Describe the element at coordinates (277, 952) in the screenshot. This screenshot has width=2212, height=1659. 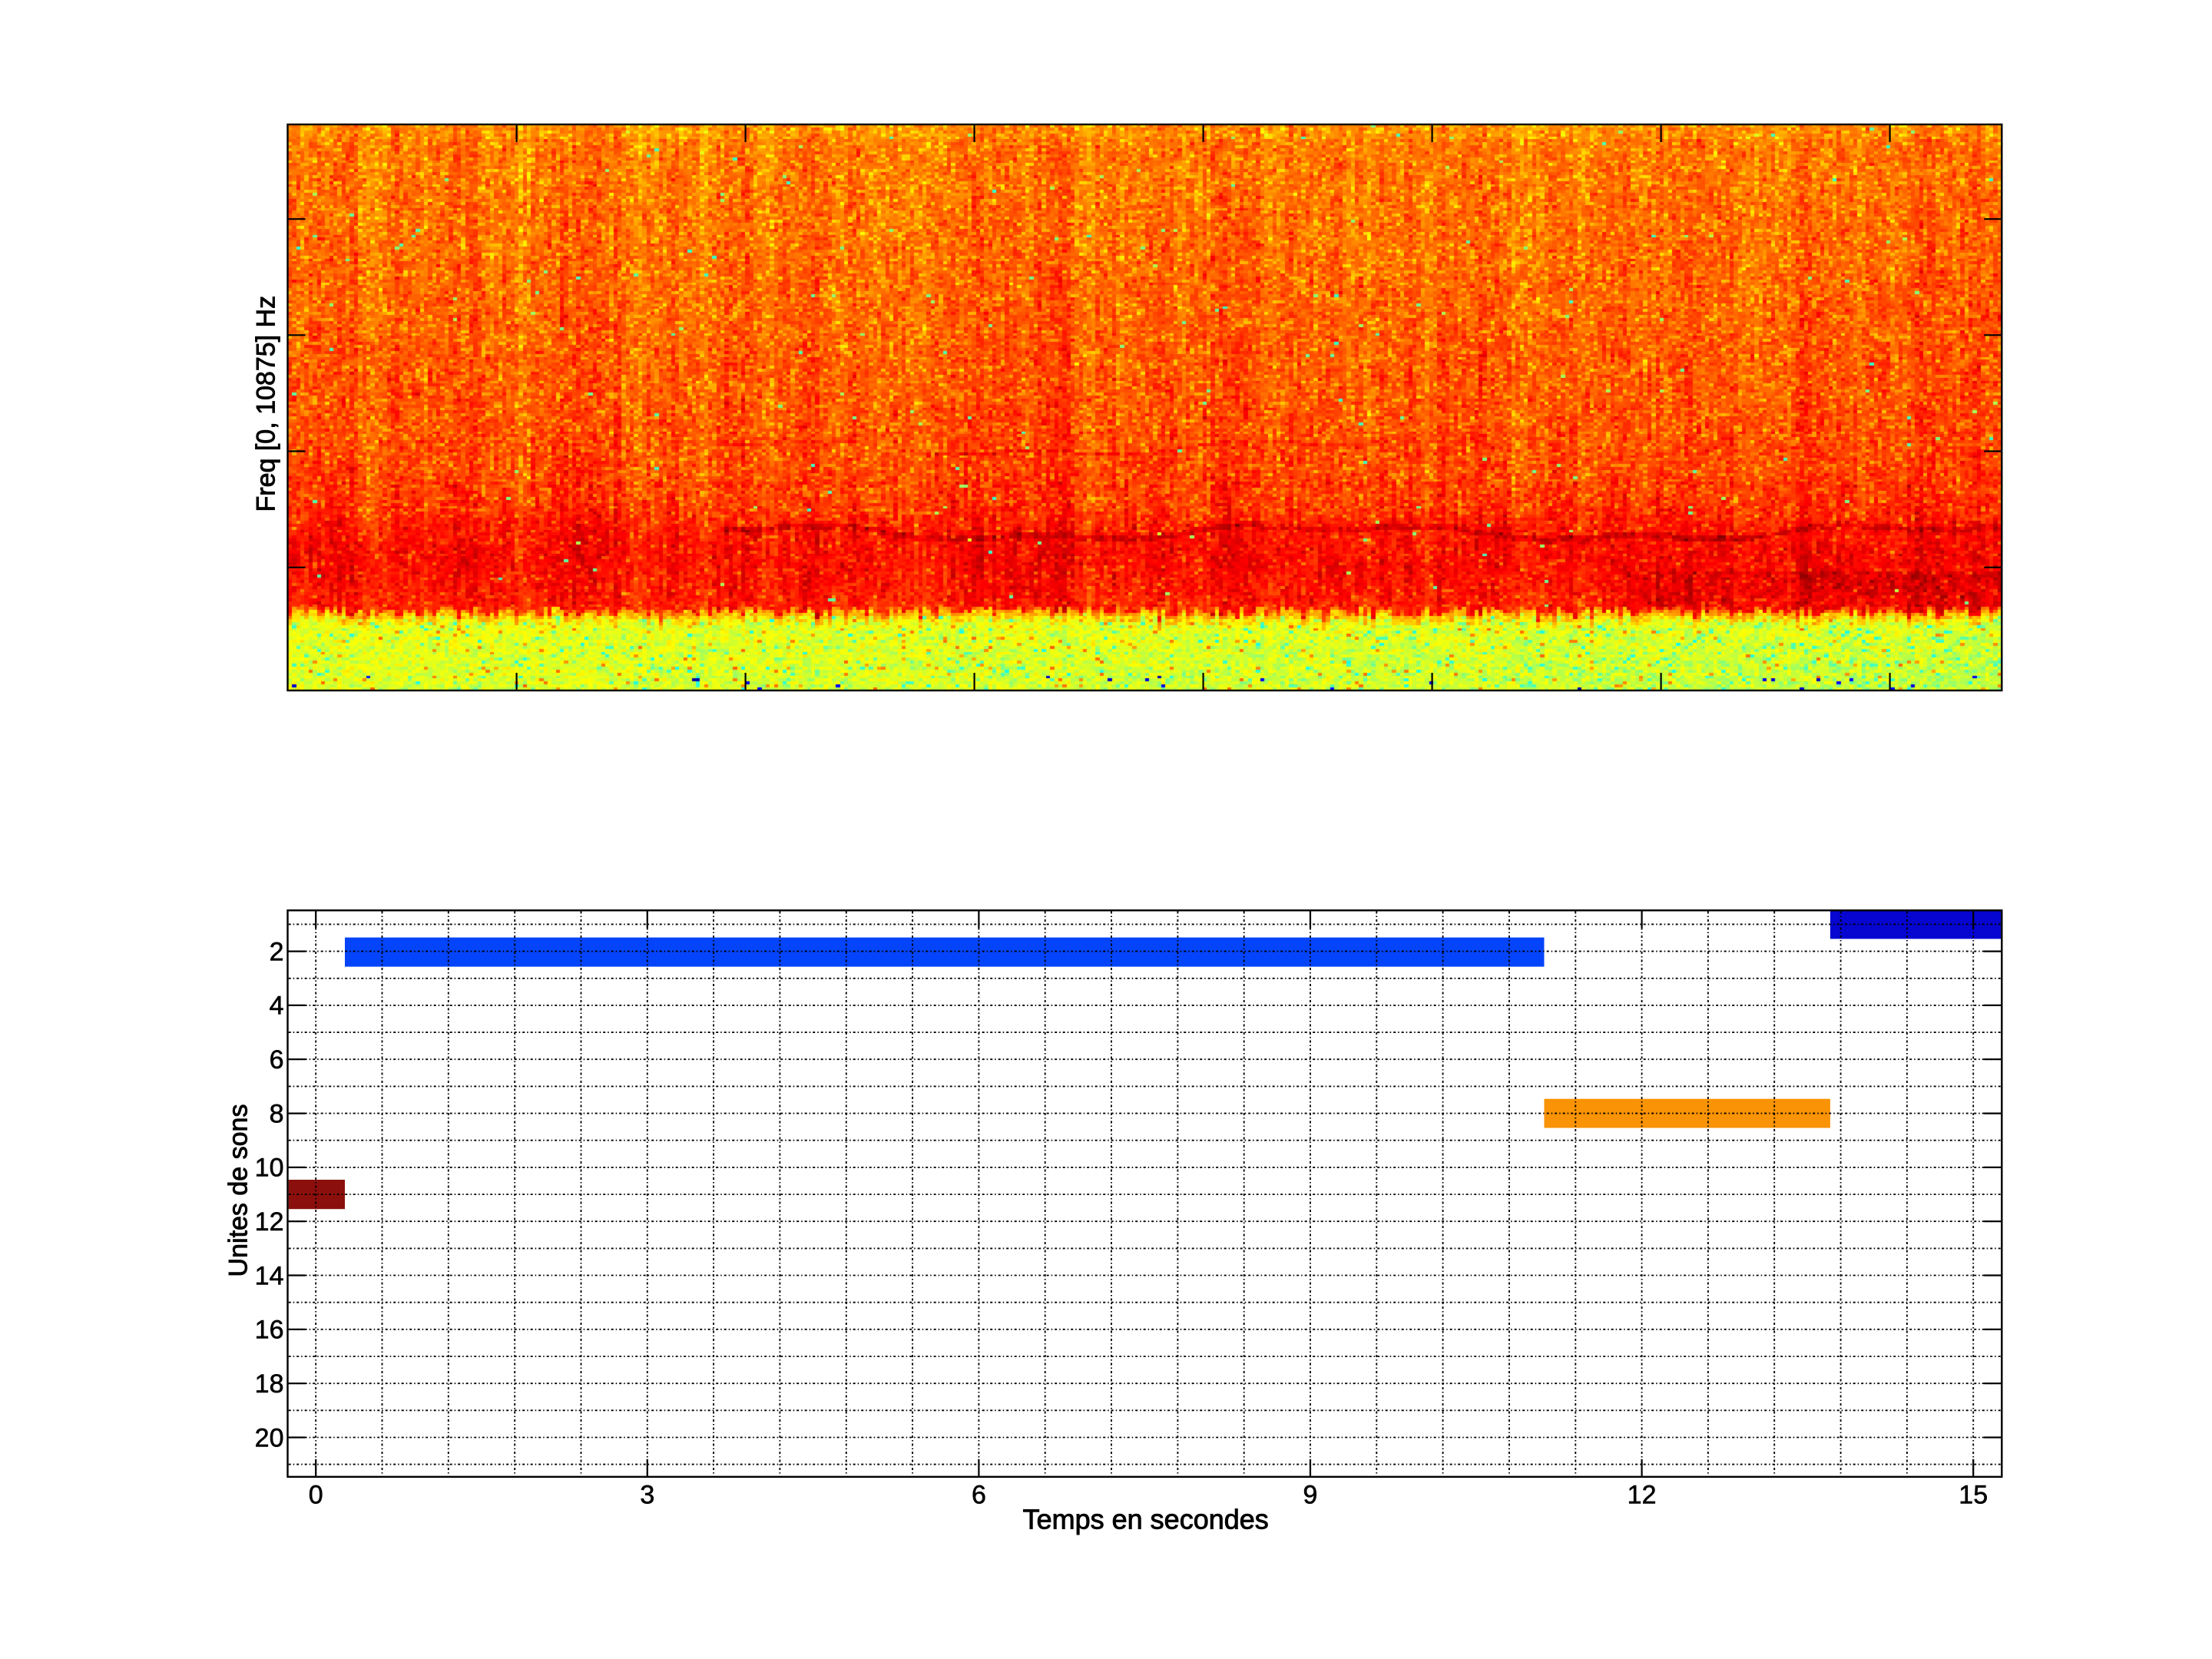
I see `svg-text: 2` at that location.